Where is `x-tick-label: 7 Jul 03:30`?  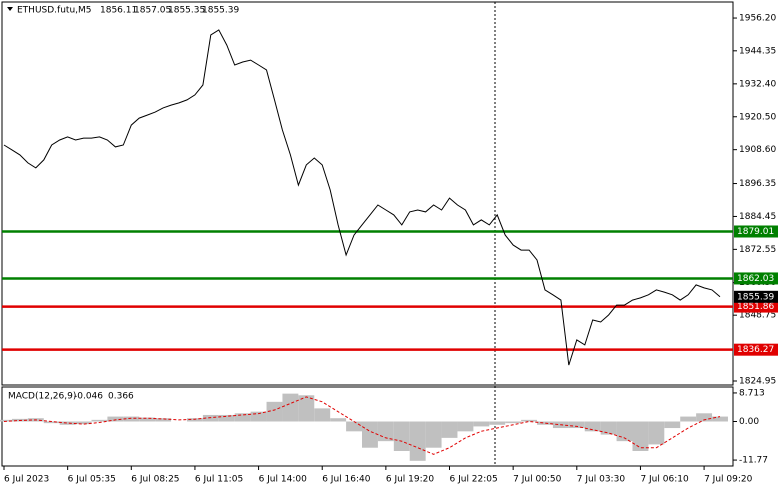 x-tick-label: 7 Jul 03:30 is located at coordinates (601, 480).